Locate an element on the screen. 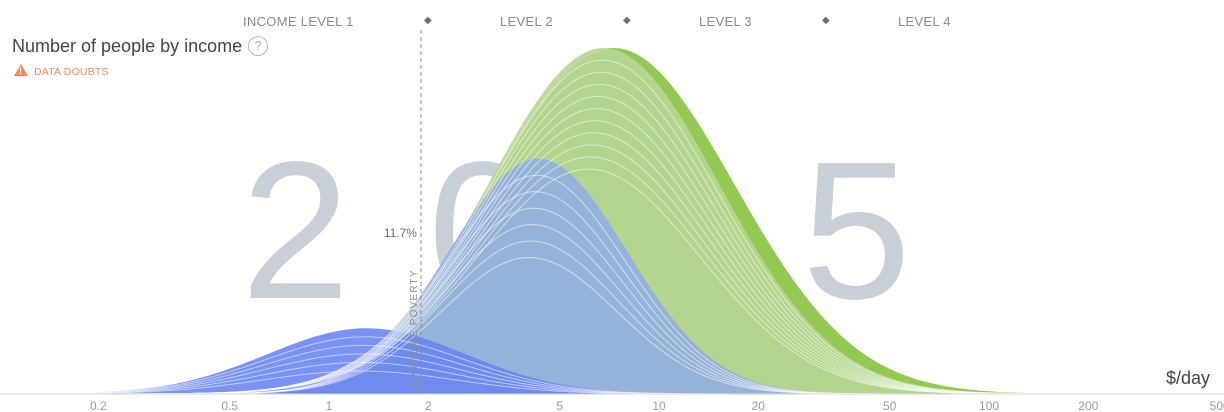  income-level-2-label: LEVEL 2 is located at coordinates (526, 21).